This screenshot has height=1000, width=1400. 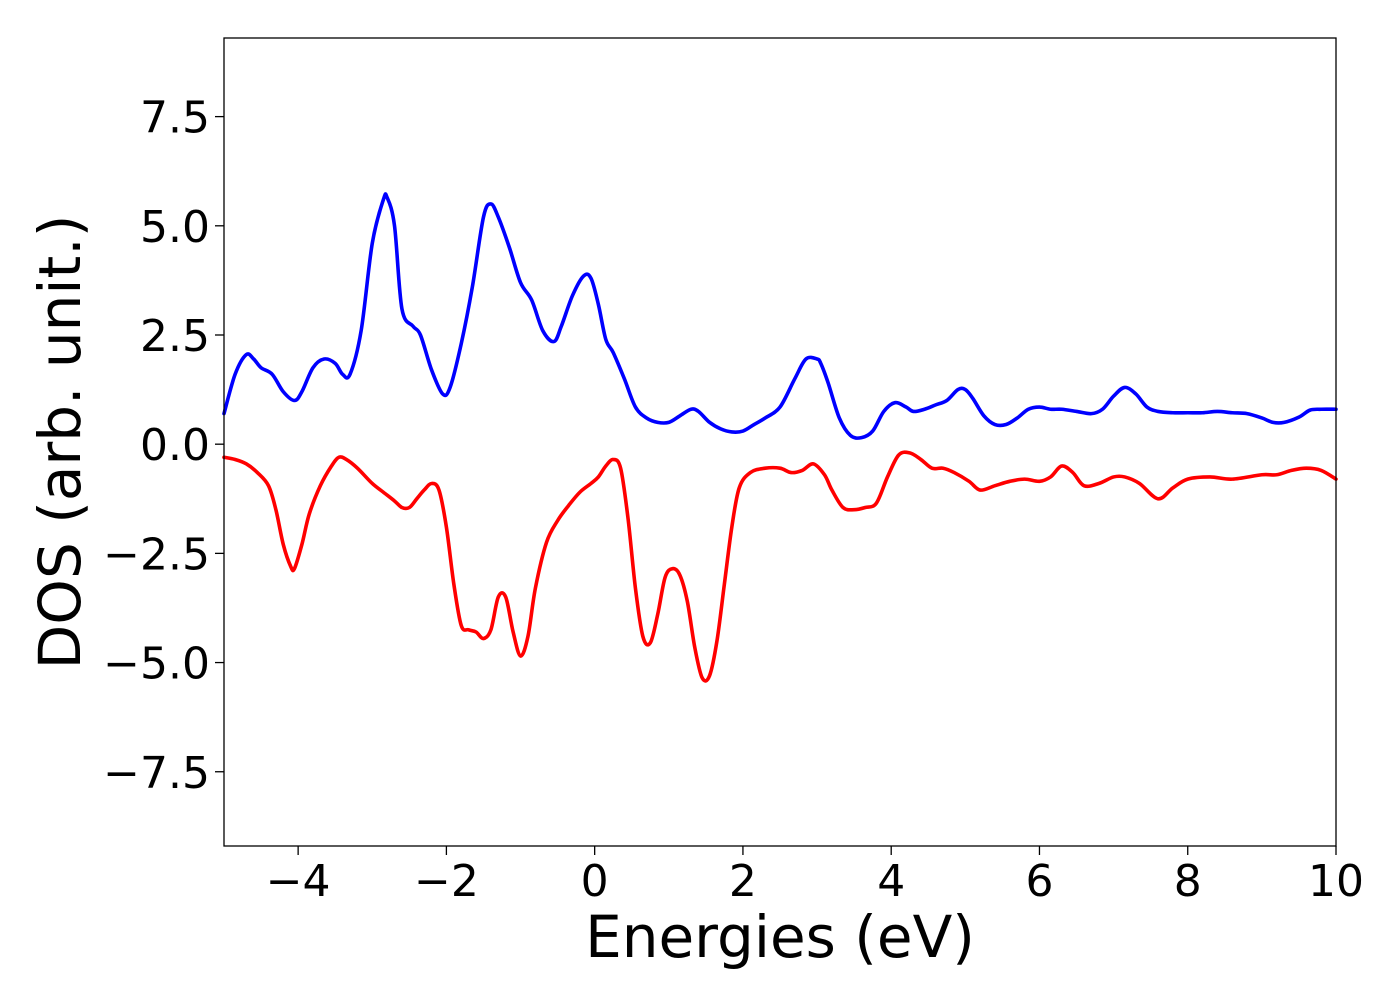 I want to click on y-axis-title: DOS (arb. unit.), so click(x=60, y=442).